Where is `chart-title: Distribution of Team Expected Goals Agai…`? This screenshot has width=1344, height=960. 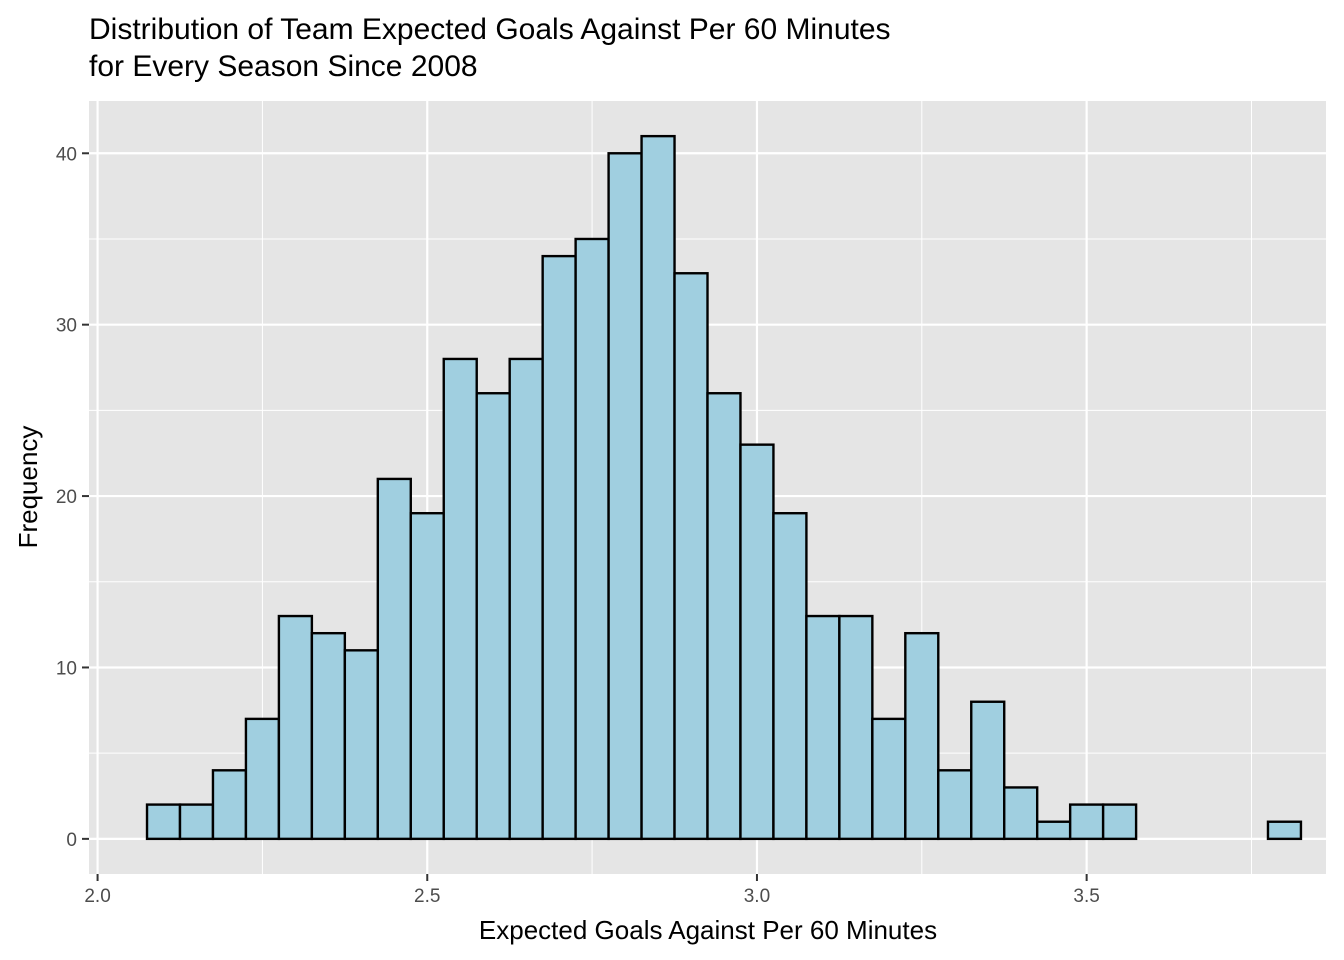 chart-title: Distribution of Team Expected Goals Agai… is located at coordinates (490, 29).